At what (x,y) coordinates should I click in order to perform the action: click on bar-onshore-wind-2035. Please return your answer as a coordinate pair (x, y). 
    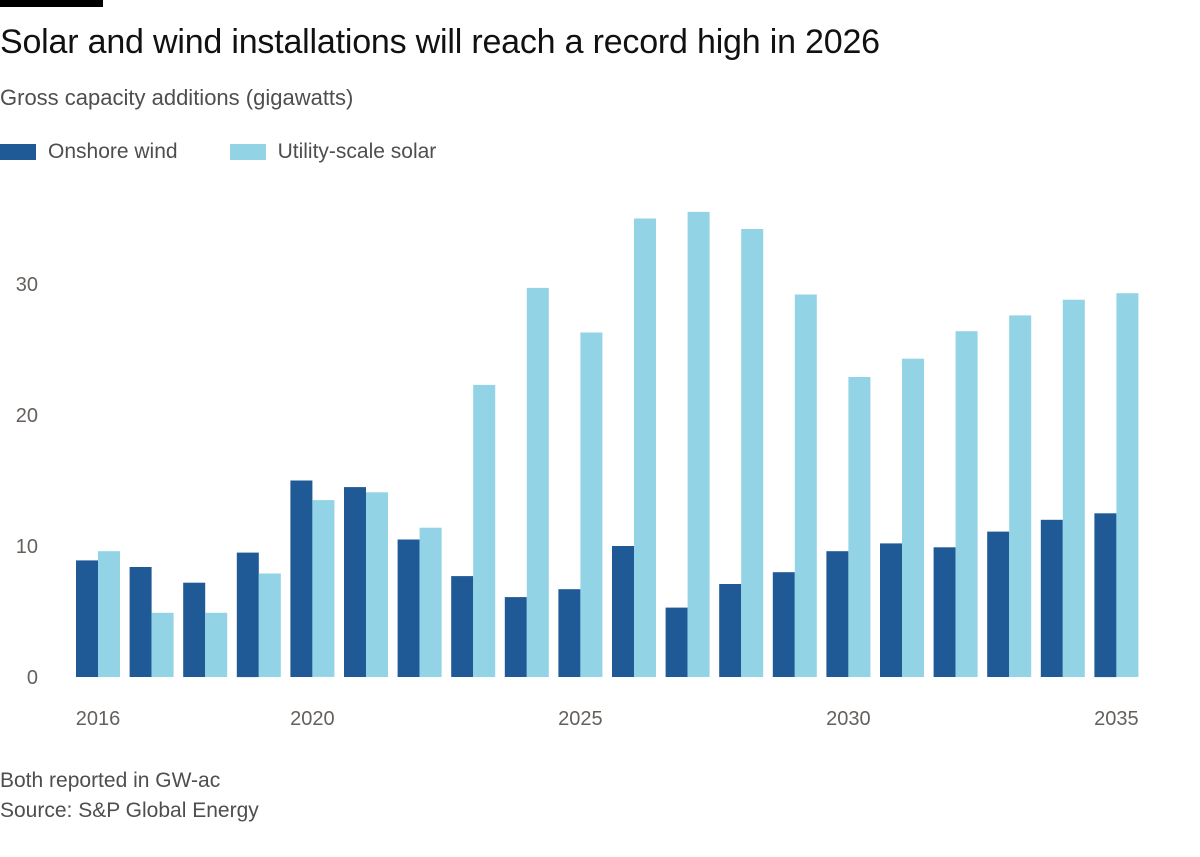
    Looking at the image, I should click on (1105, 595).